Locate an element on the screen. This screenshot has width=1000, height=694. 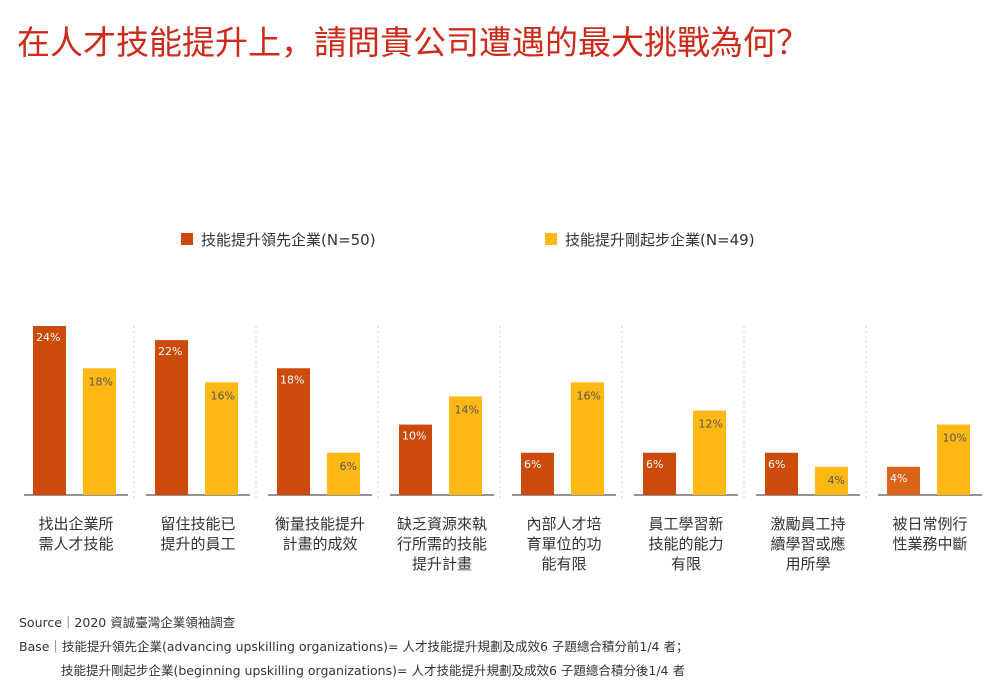
data-label-leading: 22% is located at coordinates (170, 351).